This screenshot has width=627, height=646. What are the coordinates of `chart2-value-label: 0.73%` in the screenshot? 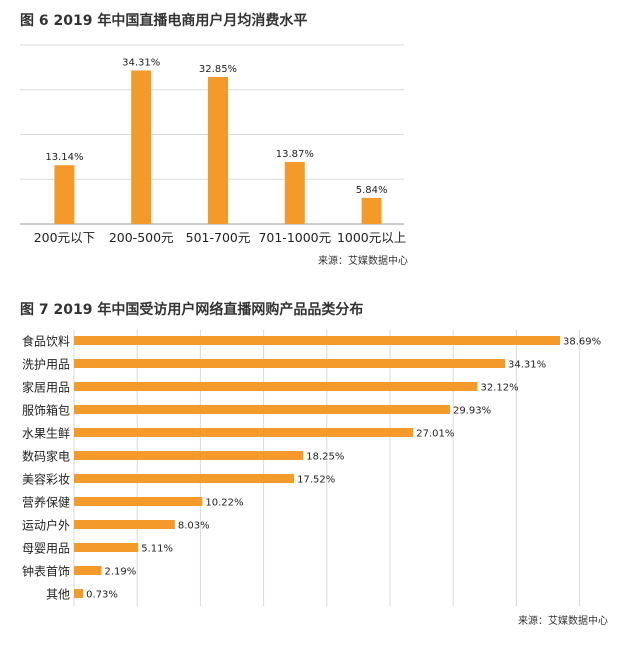 It's located at (102, 595).